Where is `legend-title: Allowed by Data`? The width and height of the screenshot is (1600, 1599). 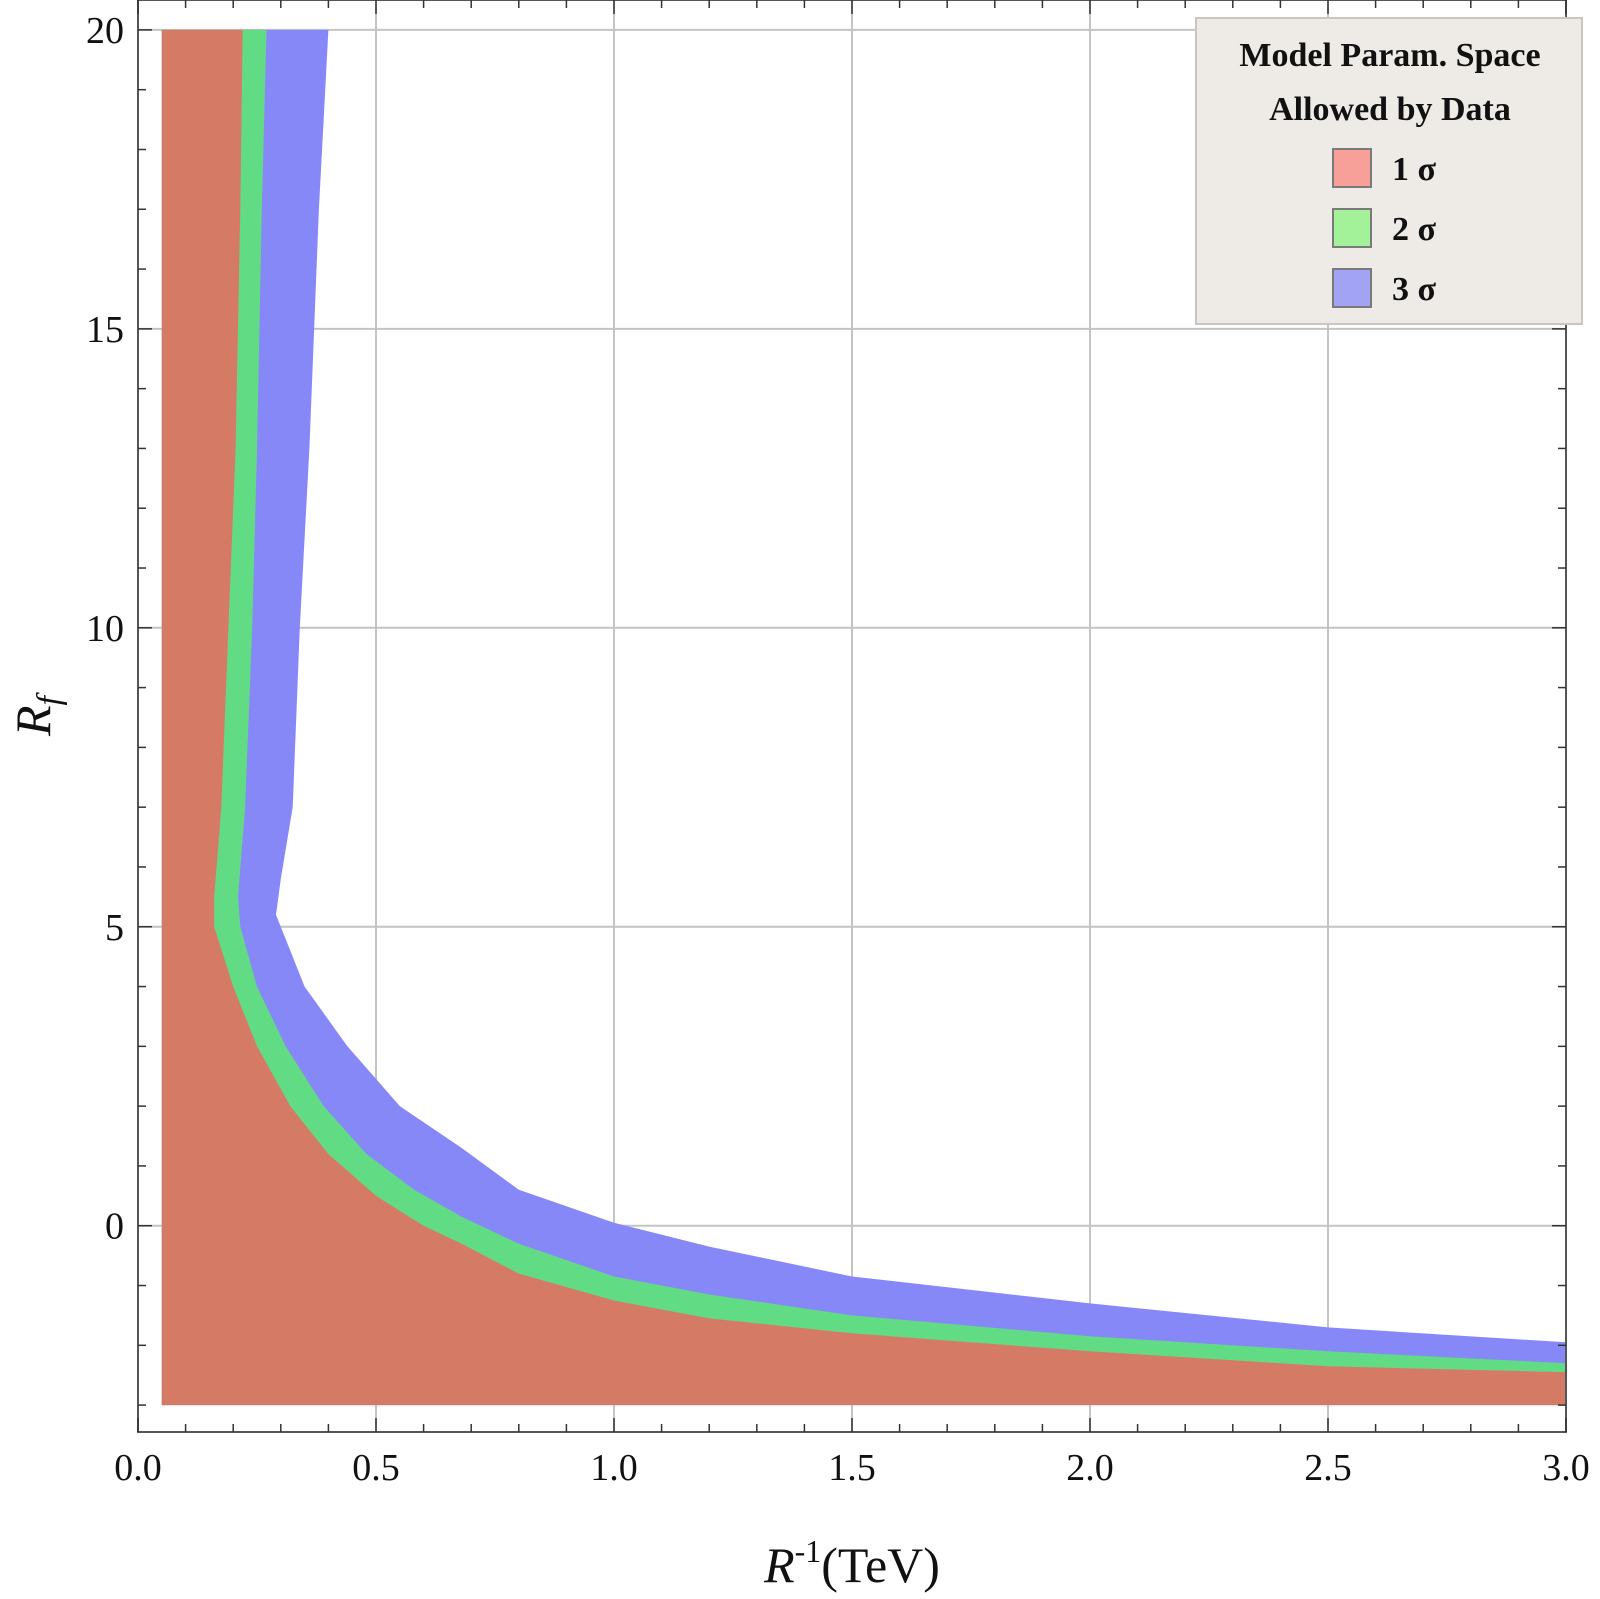
legend-title: Allowed by Data is located at coordinates (1390, 109).